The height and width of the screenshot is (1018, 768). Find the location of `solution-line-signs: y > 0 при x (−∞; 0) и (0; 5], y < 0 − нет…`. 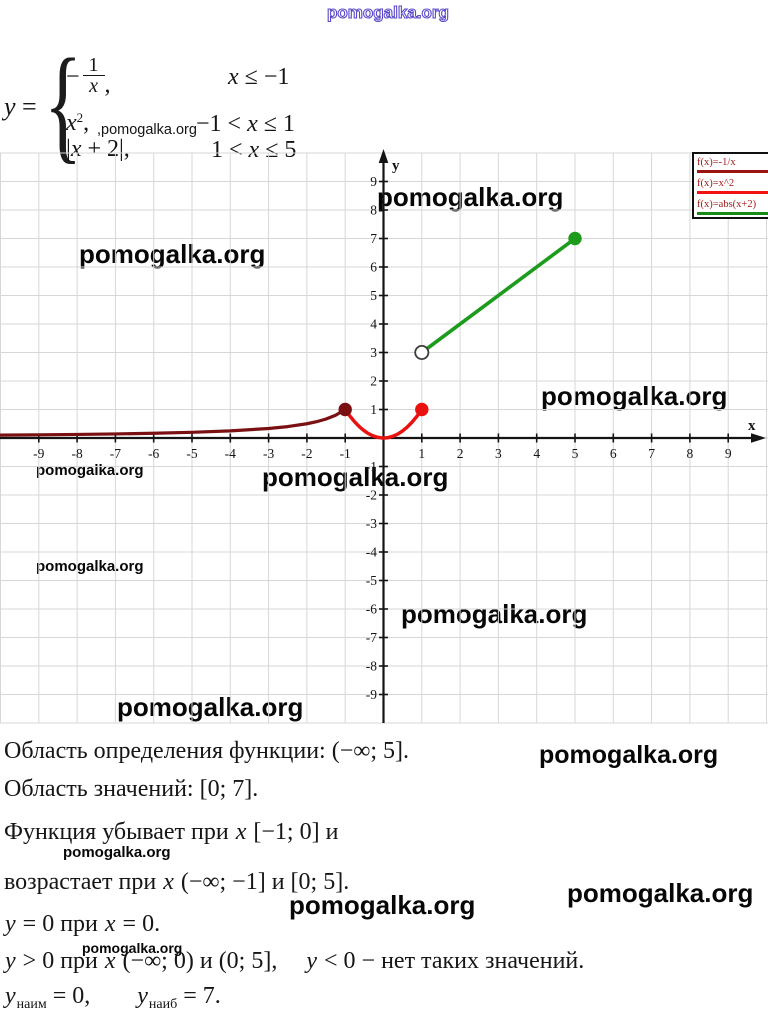

solution-line-signs: y > 0 при x (−∞; 0) и (0; 5], y < 0 − нет… is located at coordinates (294, 961).